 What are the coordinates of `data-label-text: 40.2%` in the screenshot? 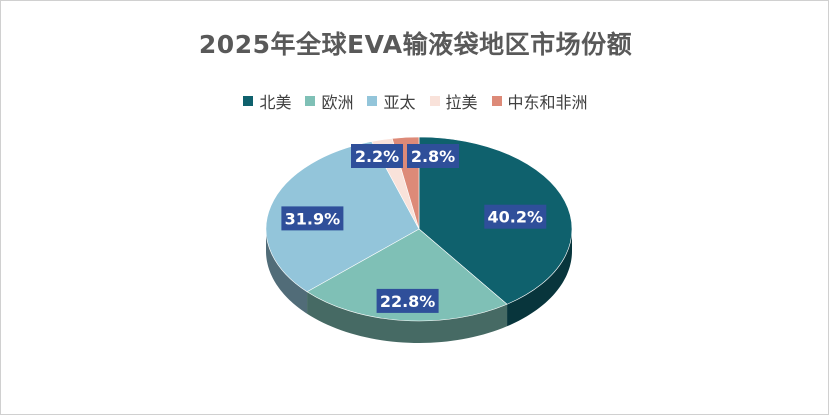 It's located at (516, 217).